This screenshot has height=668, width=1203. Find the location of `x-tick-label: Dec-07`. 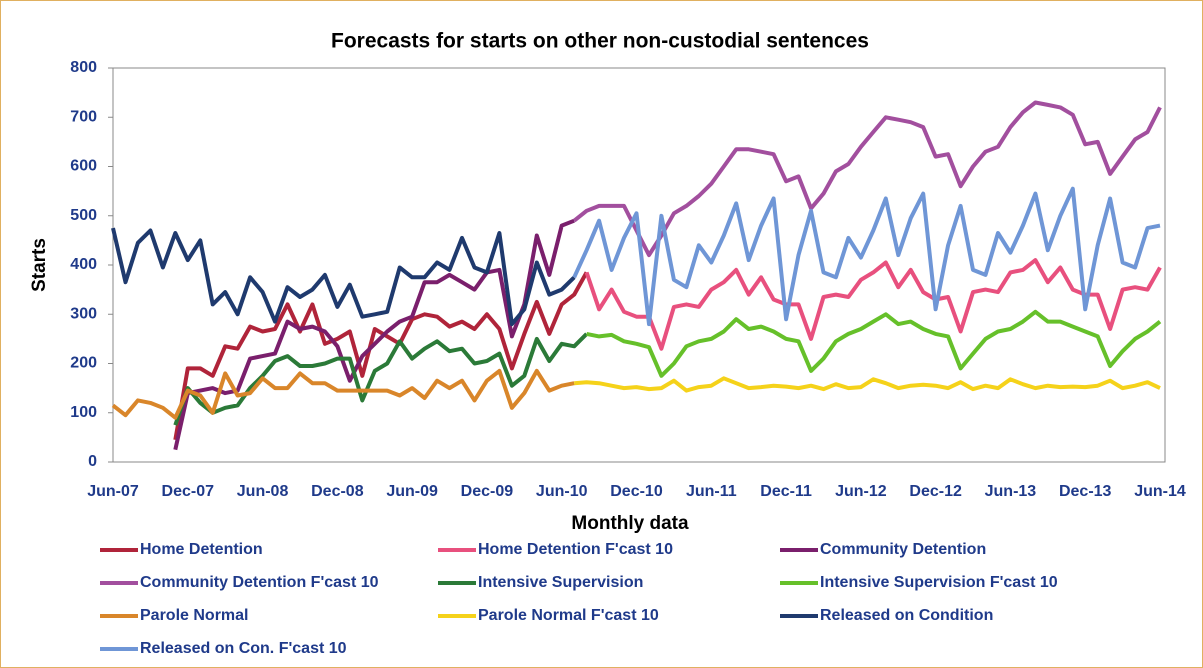

x-tick-label: Dec-07 is located at coordinates (188, 491).